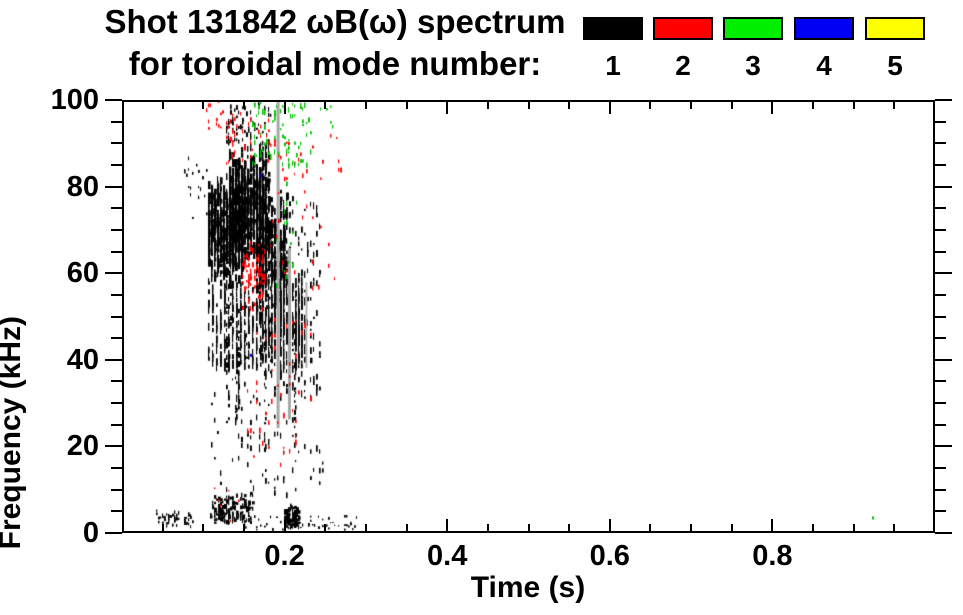 The height and width of the screenshot is (615, 963). I want to click on x-tick-label-0.8: 0.8, so click(772, 556).